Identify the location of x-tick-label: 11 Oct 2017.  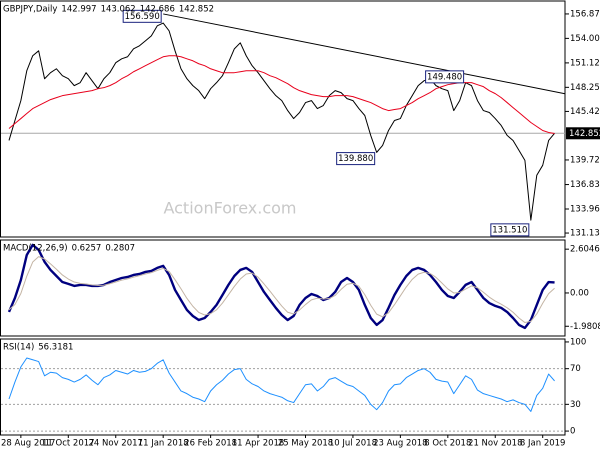
(68, 444).